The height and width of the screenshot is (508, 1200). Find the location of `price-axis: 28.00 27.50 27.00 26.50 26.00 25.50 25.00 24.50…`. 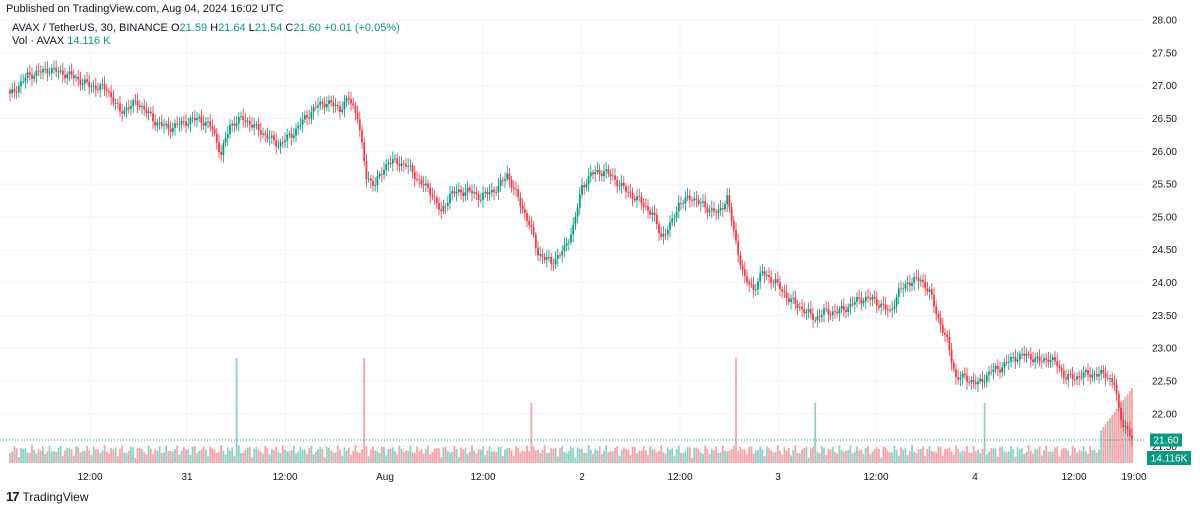

price-axis: 28.00 27.50 27.00 26.50 26.00 25.50 25.00 24.50… is located at coordinates (1164, 235).